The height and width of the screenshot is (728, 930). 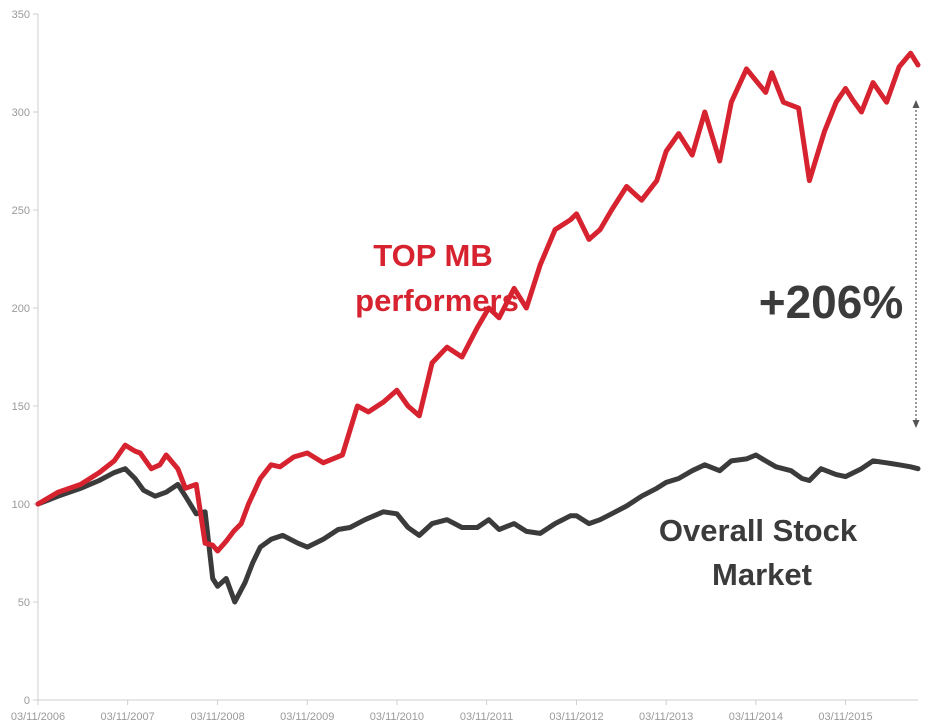 What do you see at coordinates (916, 424) in the screenshot?
I see `gap-arrow-head-bottom` at bounding box center [916, 424].